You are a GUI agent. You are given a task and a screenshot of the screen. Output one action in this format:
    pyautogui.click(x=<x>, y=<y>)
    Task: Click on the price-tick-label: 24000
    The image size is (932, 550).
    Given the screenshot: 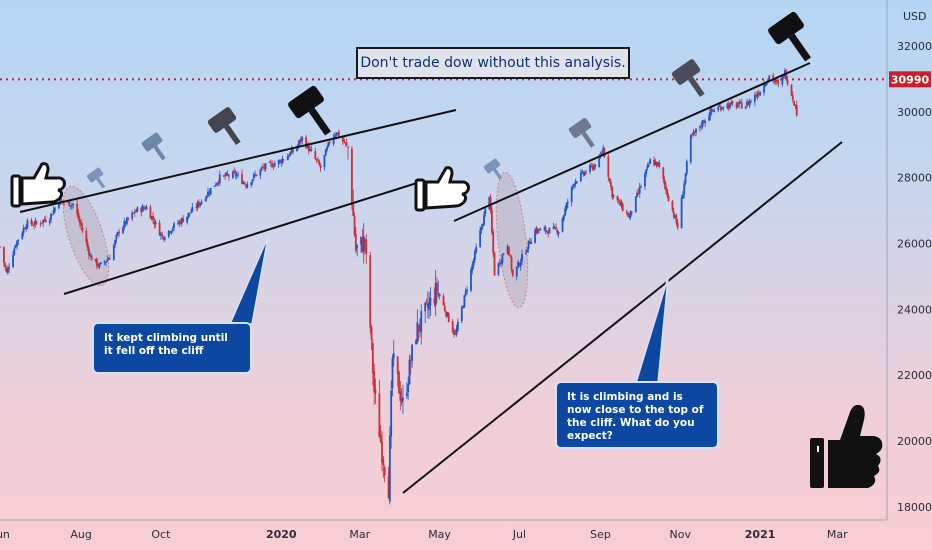 What is the action you would take?
    pyautogui.click(x=914, y=309)
    